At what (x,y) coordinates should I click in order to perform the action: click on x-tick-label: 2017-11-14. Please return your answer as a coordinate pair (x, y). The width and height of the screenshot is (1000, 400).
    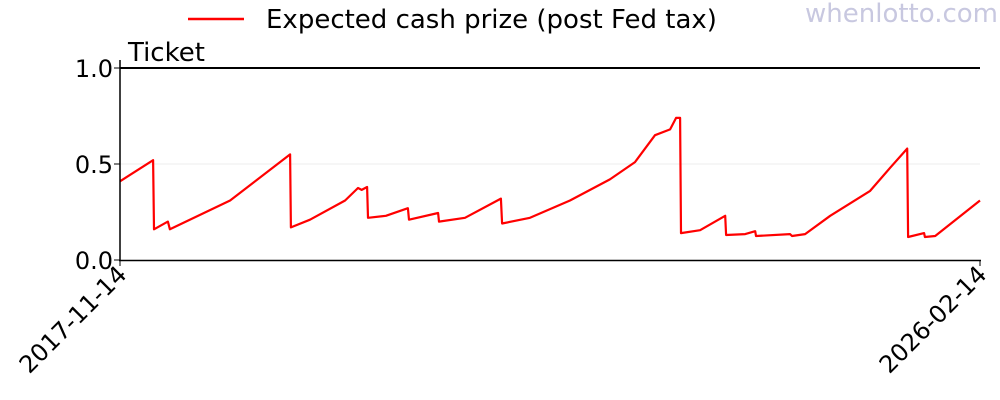
    Looking at the image, I should click on (73, 319).